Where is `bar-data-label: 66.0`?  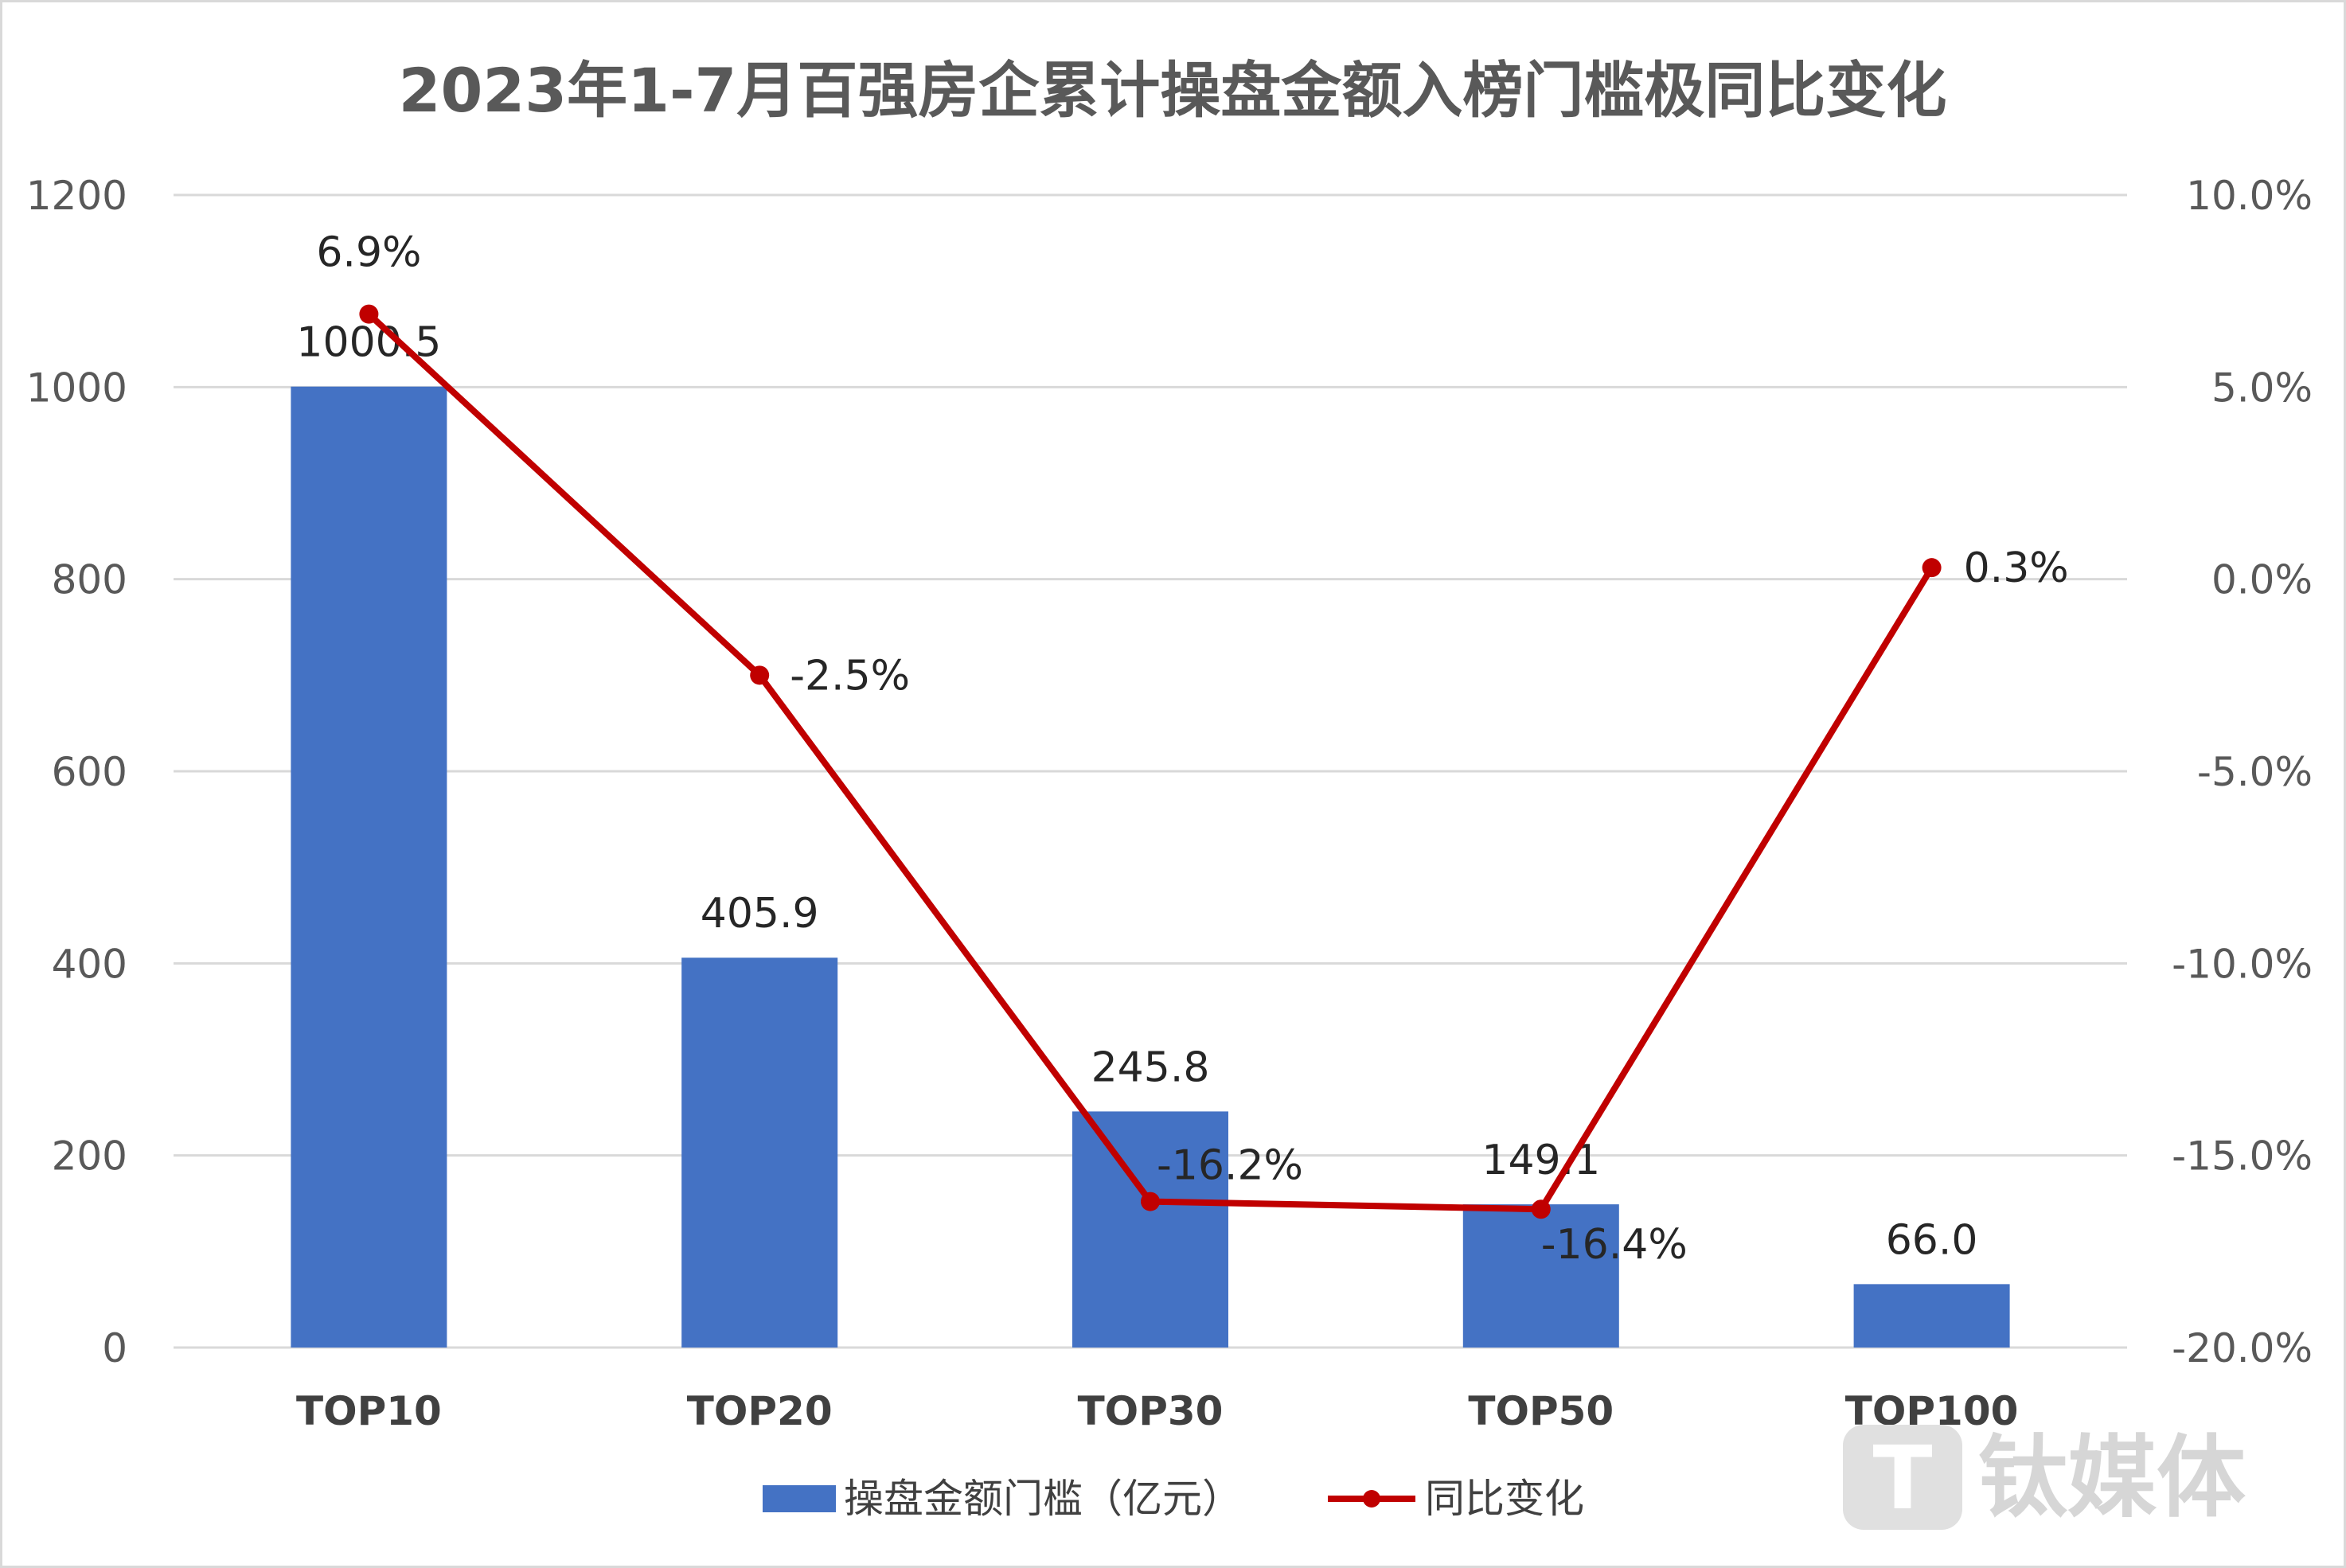
bar-data-label: 66.0 is located at coordinates (1932, 1240).